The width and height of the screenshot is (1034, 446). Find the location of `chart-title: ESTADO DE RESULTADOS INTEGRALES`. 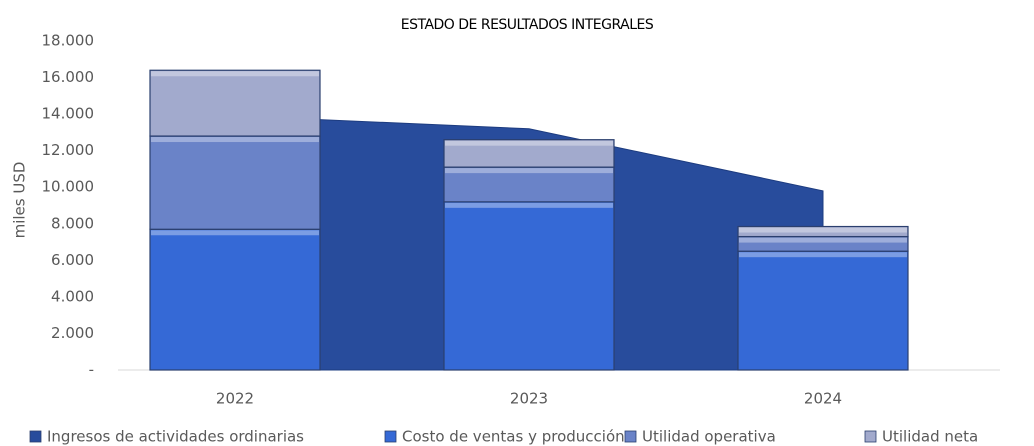

chart-title: ESTADO DE RESULTADOS INTEGRALES is located at coordinates (527, 25).